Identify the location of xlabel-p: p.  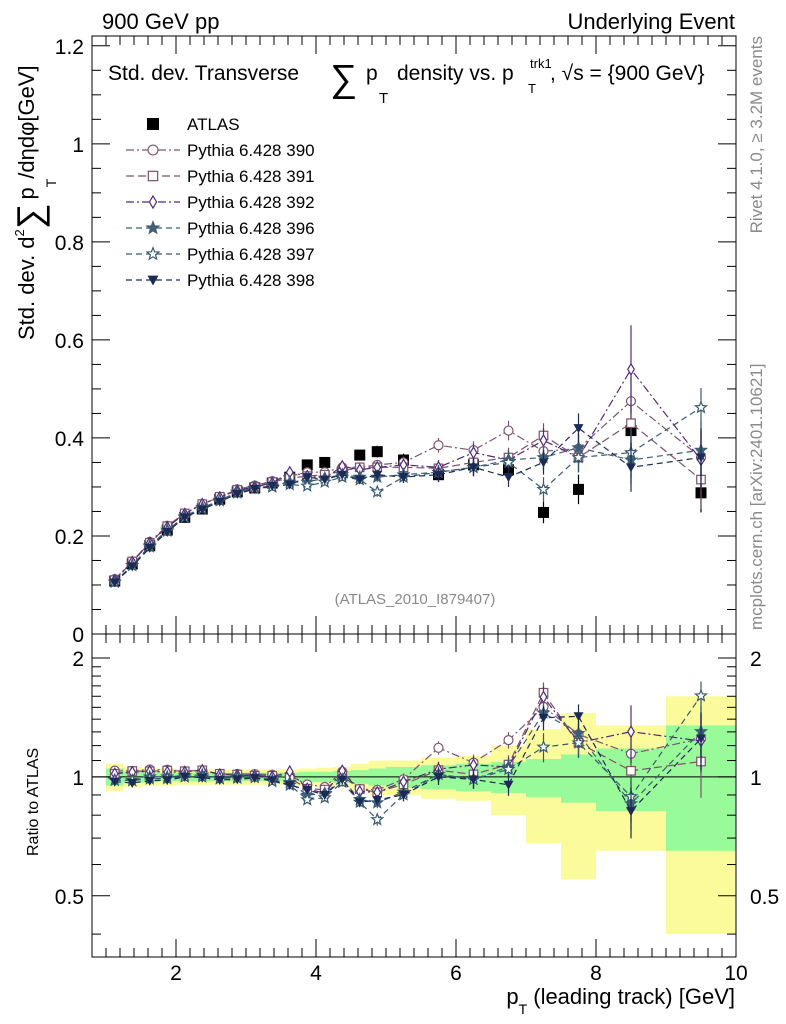
(512, 996).